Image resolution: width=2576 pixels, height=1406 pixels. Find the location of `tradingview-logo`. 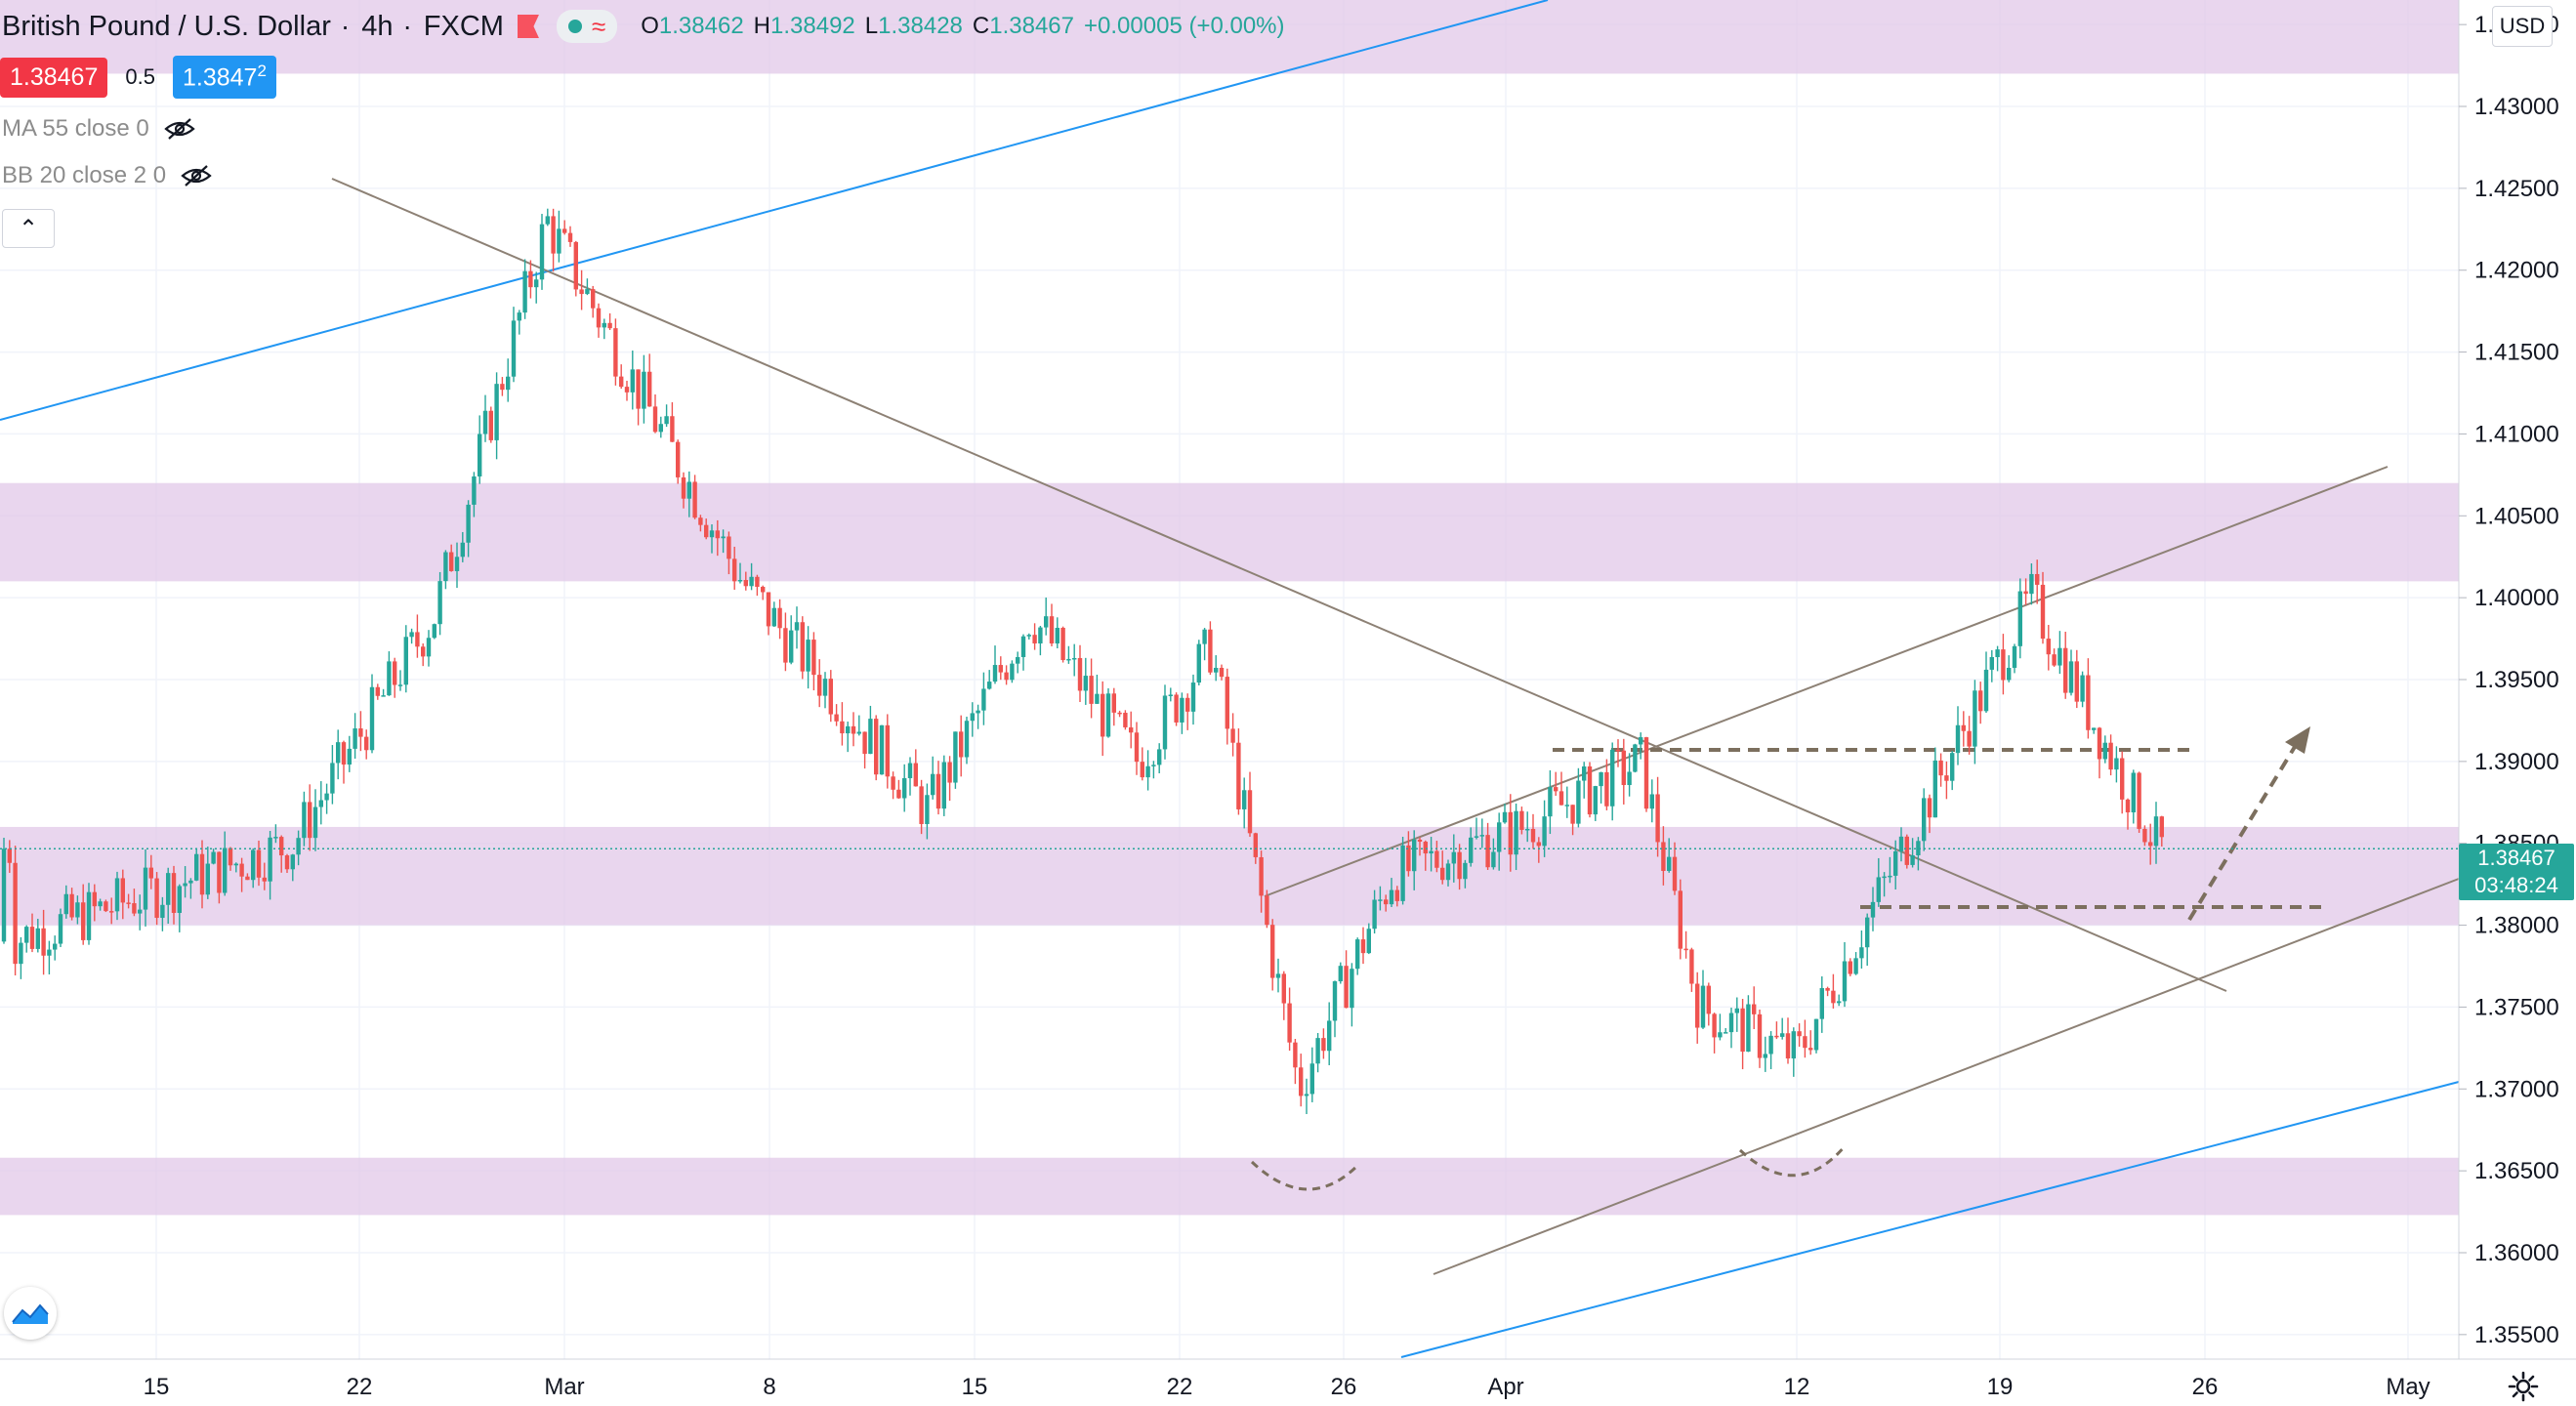

tradingview-logo is located at coordinates (30, 1313).